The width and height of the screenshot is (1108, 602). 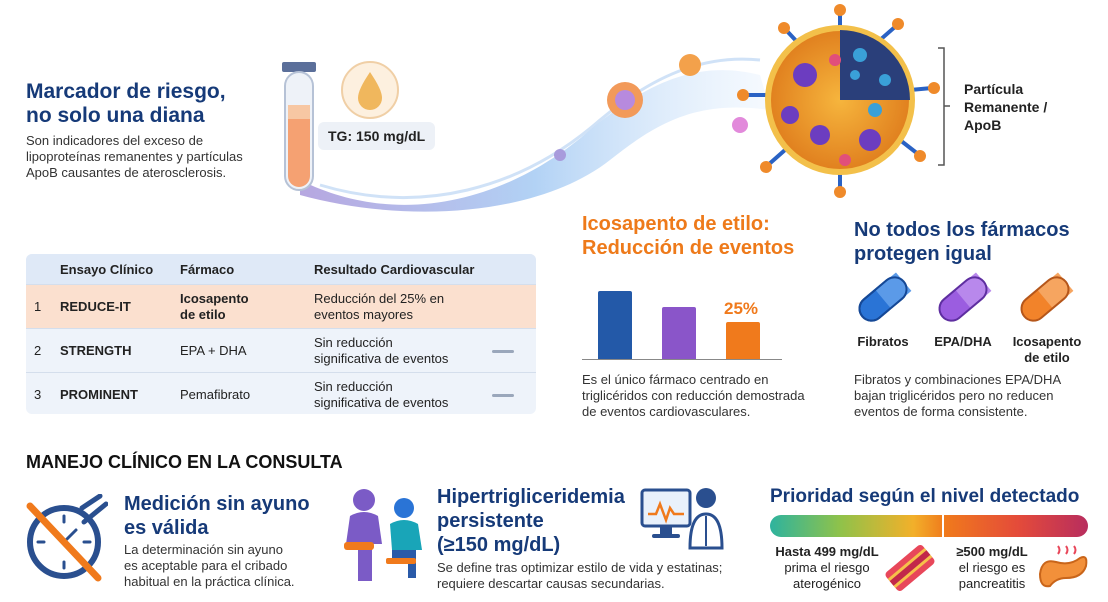 What do you see at coordinates (126, 103) in the screenshot?
I see `hero-title: Marcador de riesgo, no solo una diana` at bounding box center [126, 103].